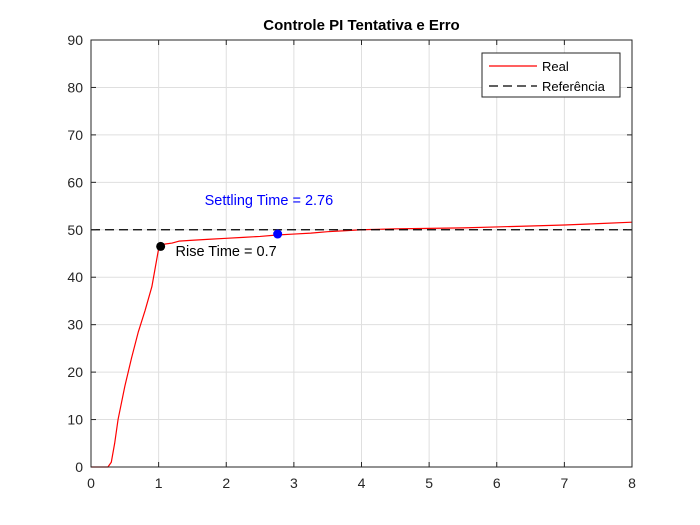 Image resolution: width=700 pixels, height=525 pixels. What do you see at coordinates (75, 372) in the screenshot?
I see `y-tick-label: 20` at bounding box center [75, 372].